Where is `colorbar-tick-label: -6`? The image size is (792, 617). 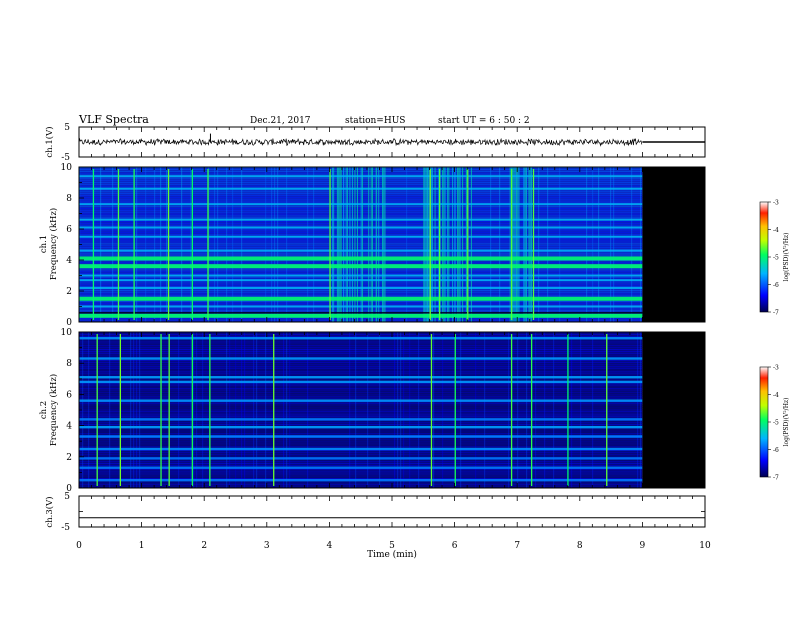
colorbar-tick-label: -6 is located at coordinates (776, 285).